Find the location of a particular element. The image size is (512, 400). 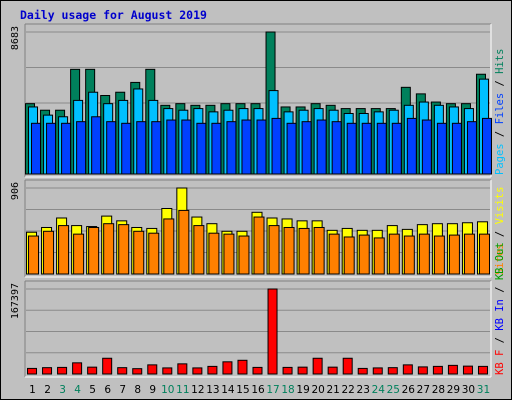

visitors-right-legend: Sites / Visits is located at coordinates (500, 230).